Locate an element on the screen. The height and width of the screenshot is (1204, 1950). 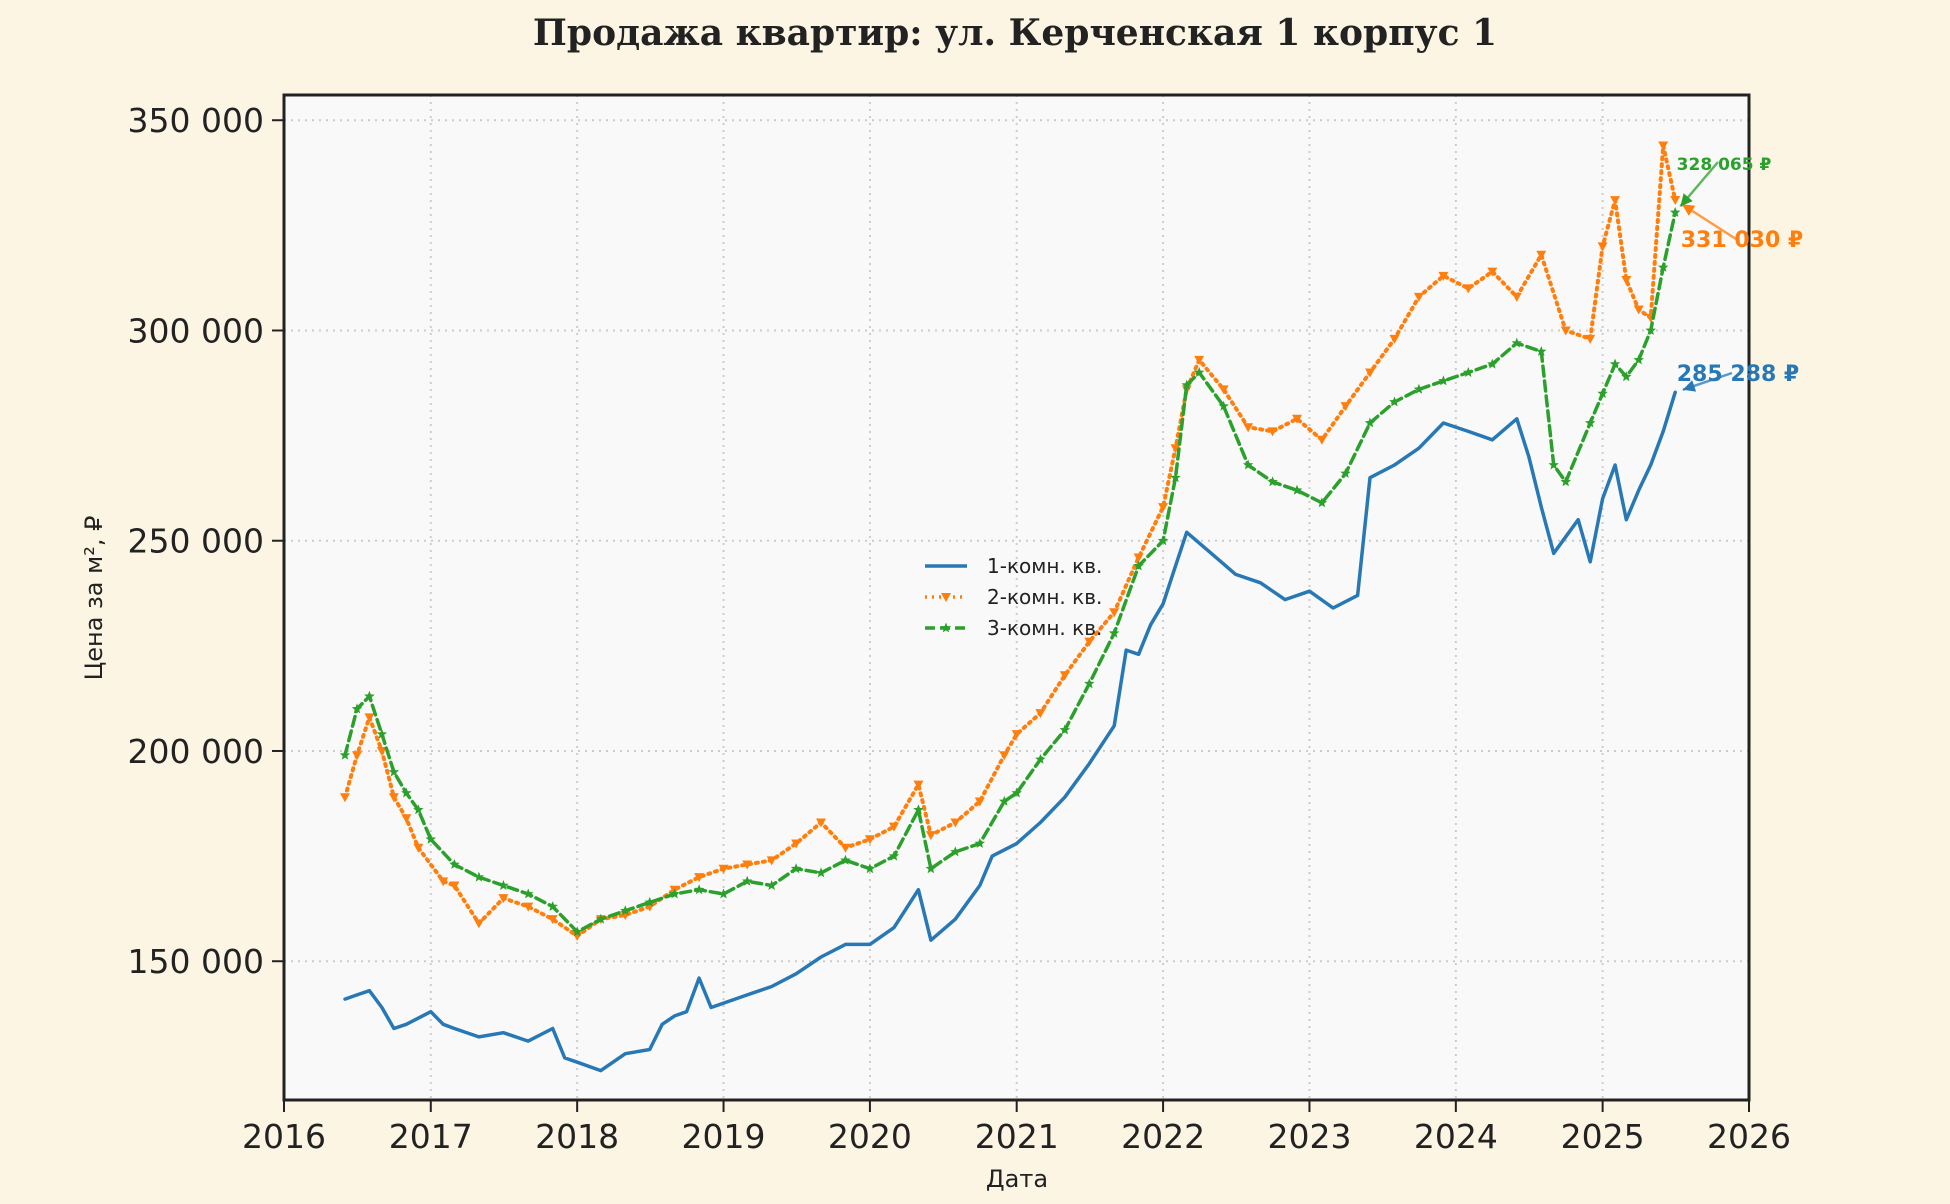
y-tick-label: 250 000 is located at coordinates (196, 541).